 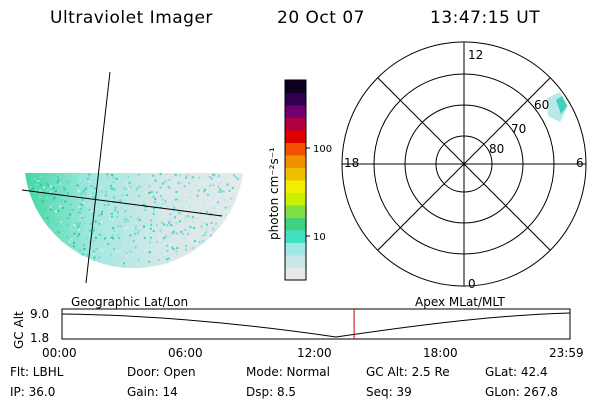 What do you see at coordinates (460, 302) in the screenshot?
I see `apex-caption: Apex MLat/MLT` at bounding box center [460, 302].